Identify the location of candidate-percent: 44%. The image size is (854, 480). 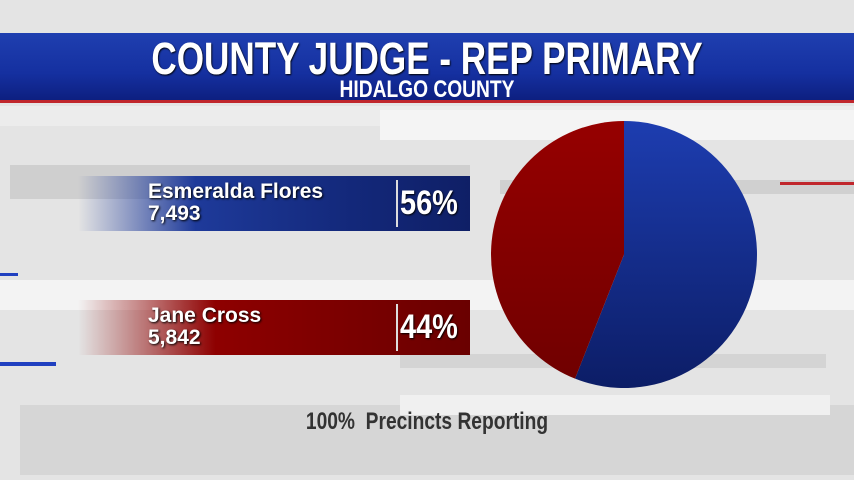
(429, 327).